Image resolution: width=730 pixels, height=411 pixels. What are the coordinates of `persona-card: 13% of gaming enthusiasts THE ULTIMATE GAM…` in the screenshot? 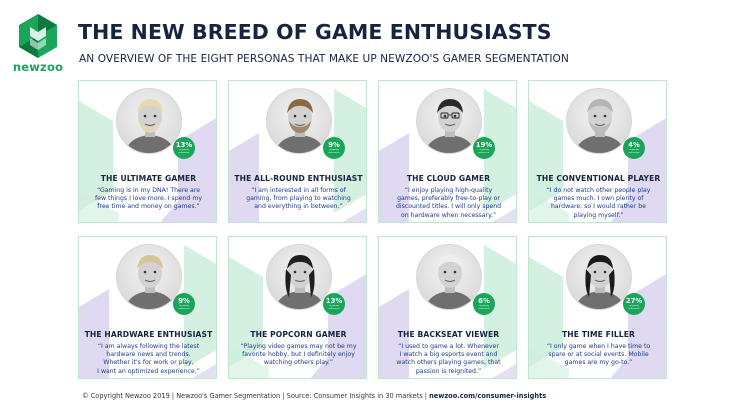 It's located at (147, 151).